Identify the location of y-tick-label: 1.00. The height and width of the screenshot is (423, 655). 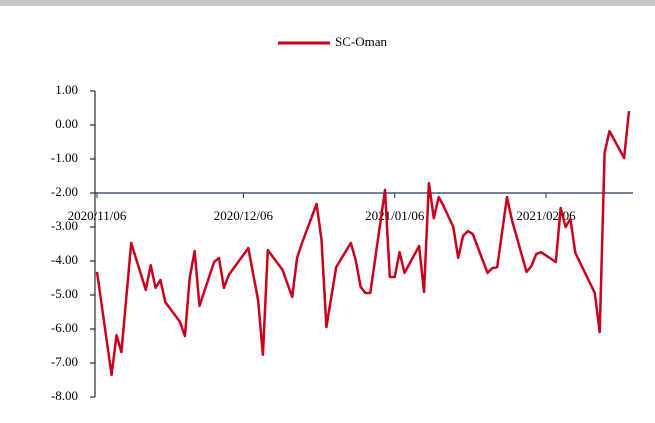
(66, 89).